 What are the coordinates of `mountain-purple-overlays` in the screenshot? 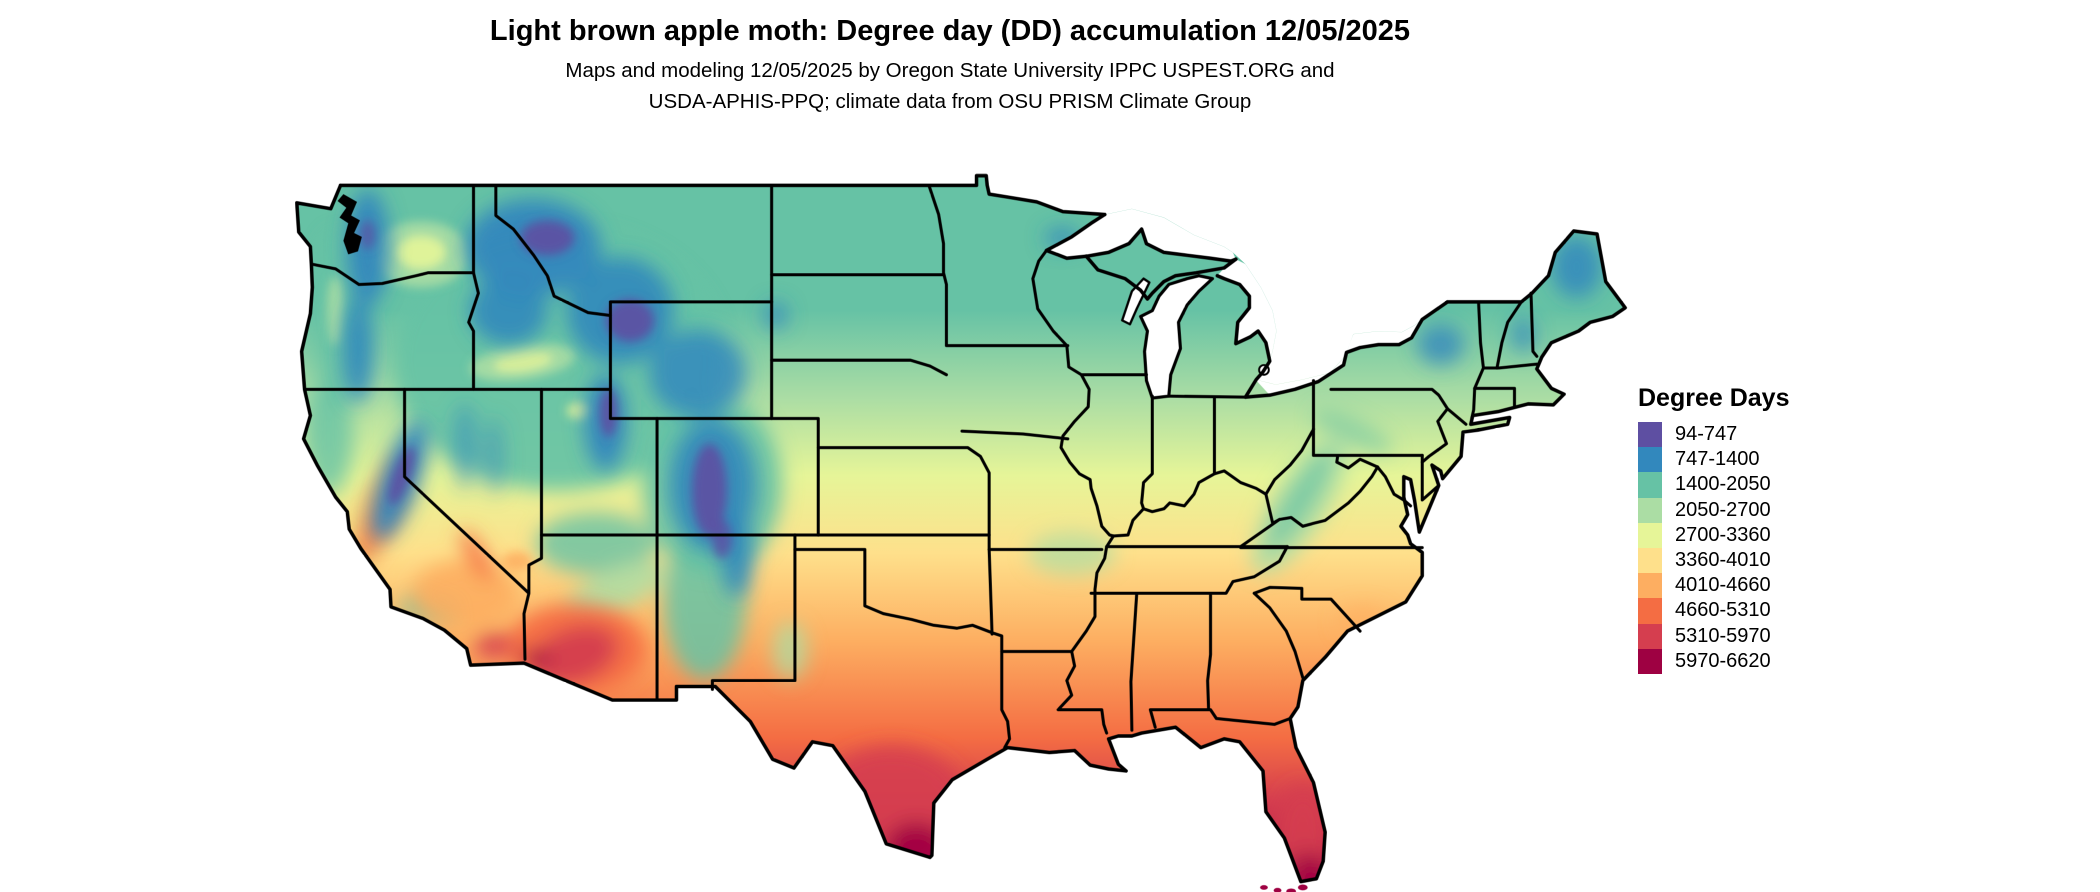 It's located at (545, 389).